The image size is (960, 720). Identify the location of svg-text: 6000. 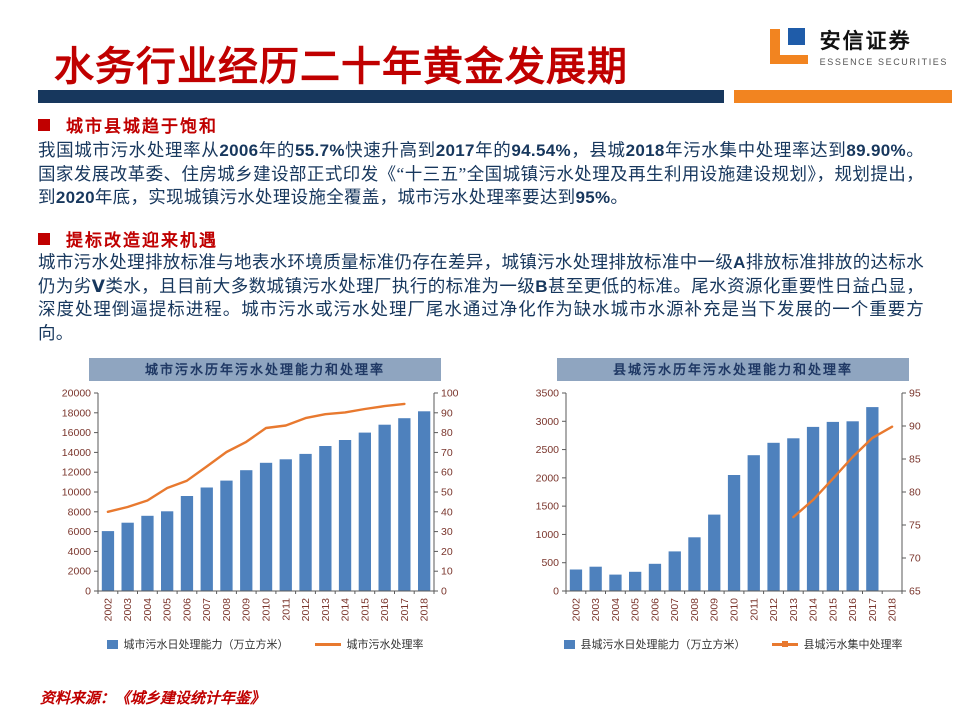
(80, 532).